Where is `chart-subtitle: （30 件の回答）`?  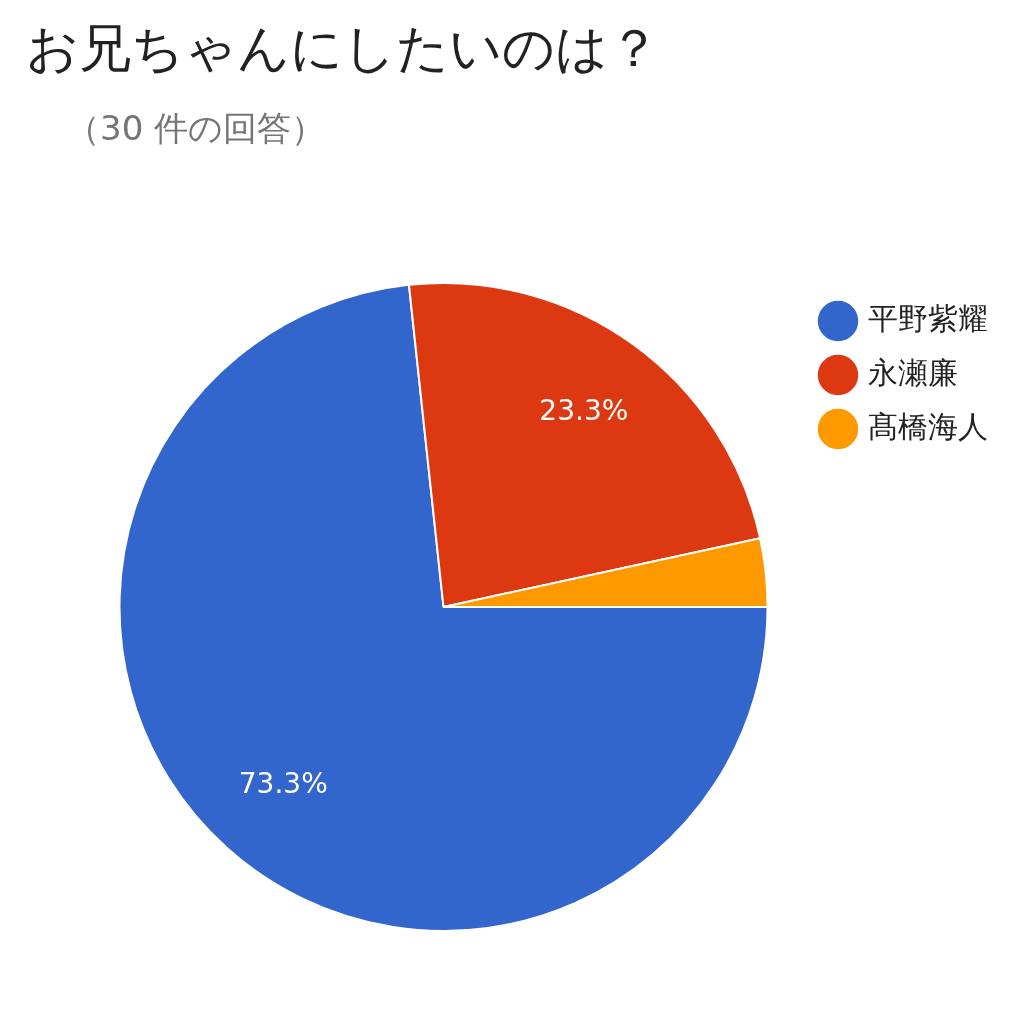
chart-subtitle: （30 件の回答） is located at coordinates (196, 128).